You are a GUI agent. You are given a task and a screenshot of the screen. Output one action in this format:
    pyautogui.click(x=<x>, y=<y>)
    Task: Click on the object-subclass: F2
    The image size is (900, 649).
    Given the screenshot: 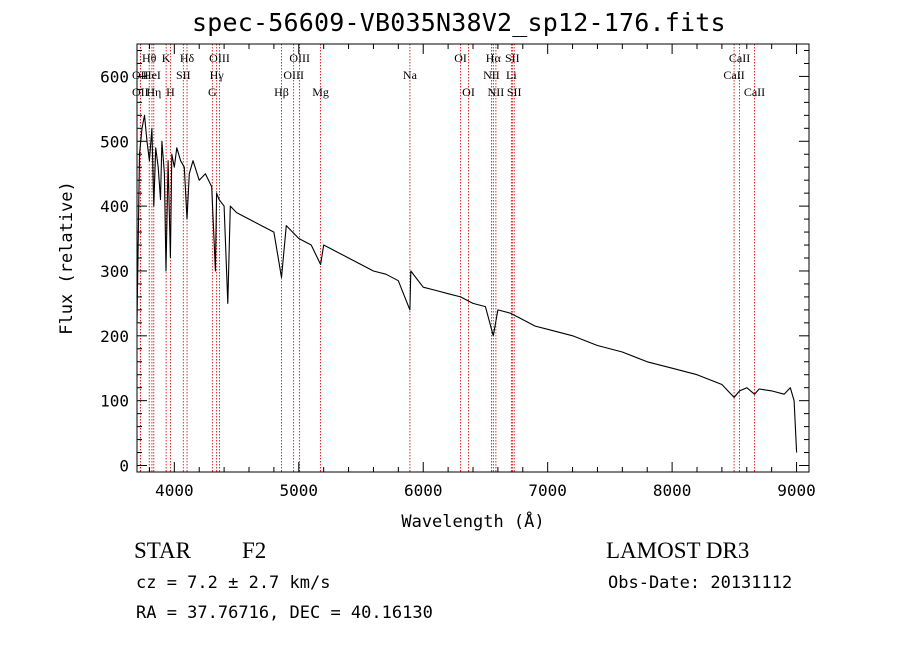 What is the action you would take?
    pyautogui.click(x=254, y=550)
    